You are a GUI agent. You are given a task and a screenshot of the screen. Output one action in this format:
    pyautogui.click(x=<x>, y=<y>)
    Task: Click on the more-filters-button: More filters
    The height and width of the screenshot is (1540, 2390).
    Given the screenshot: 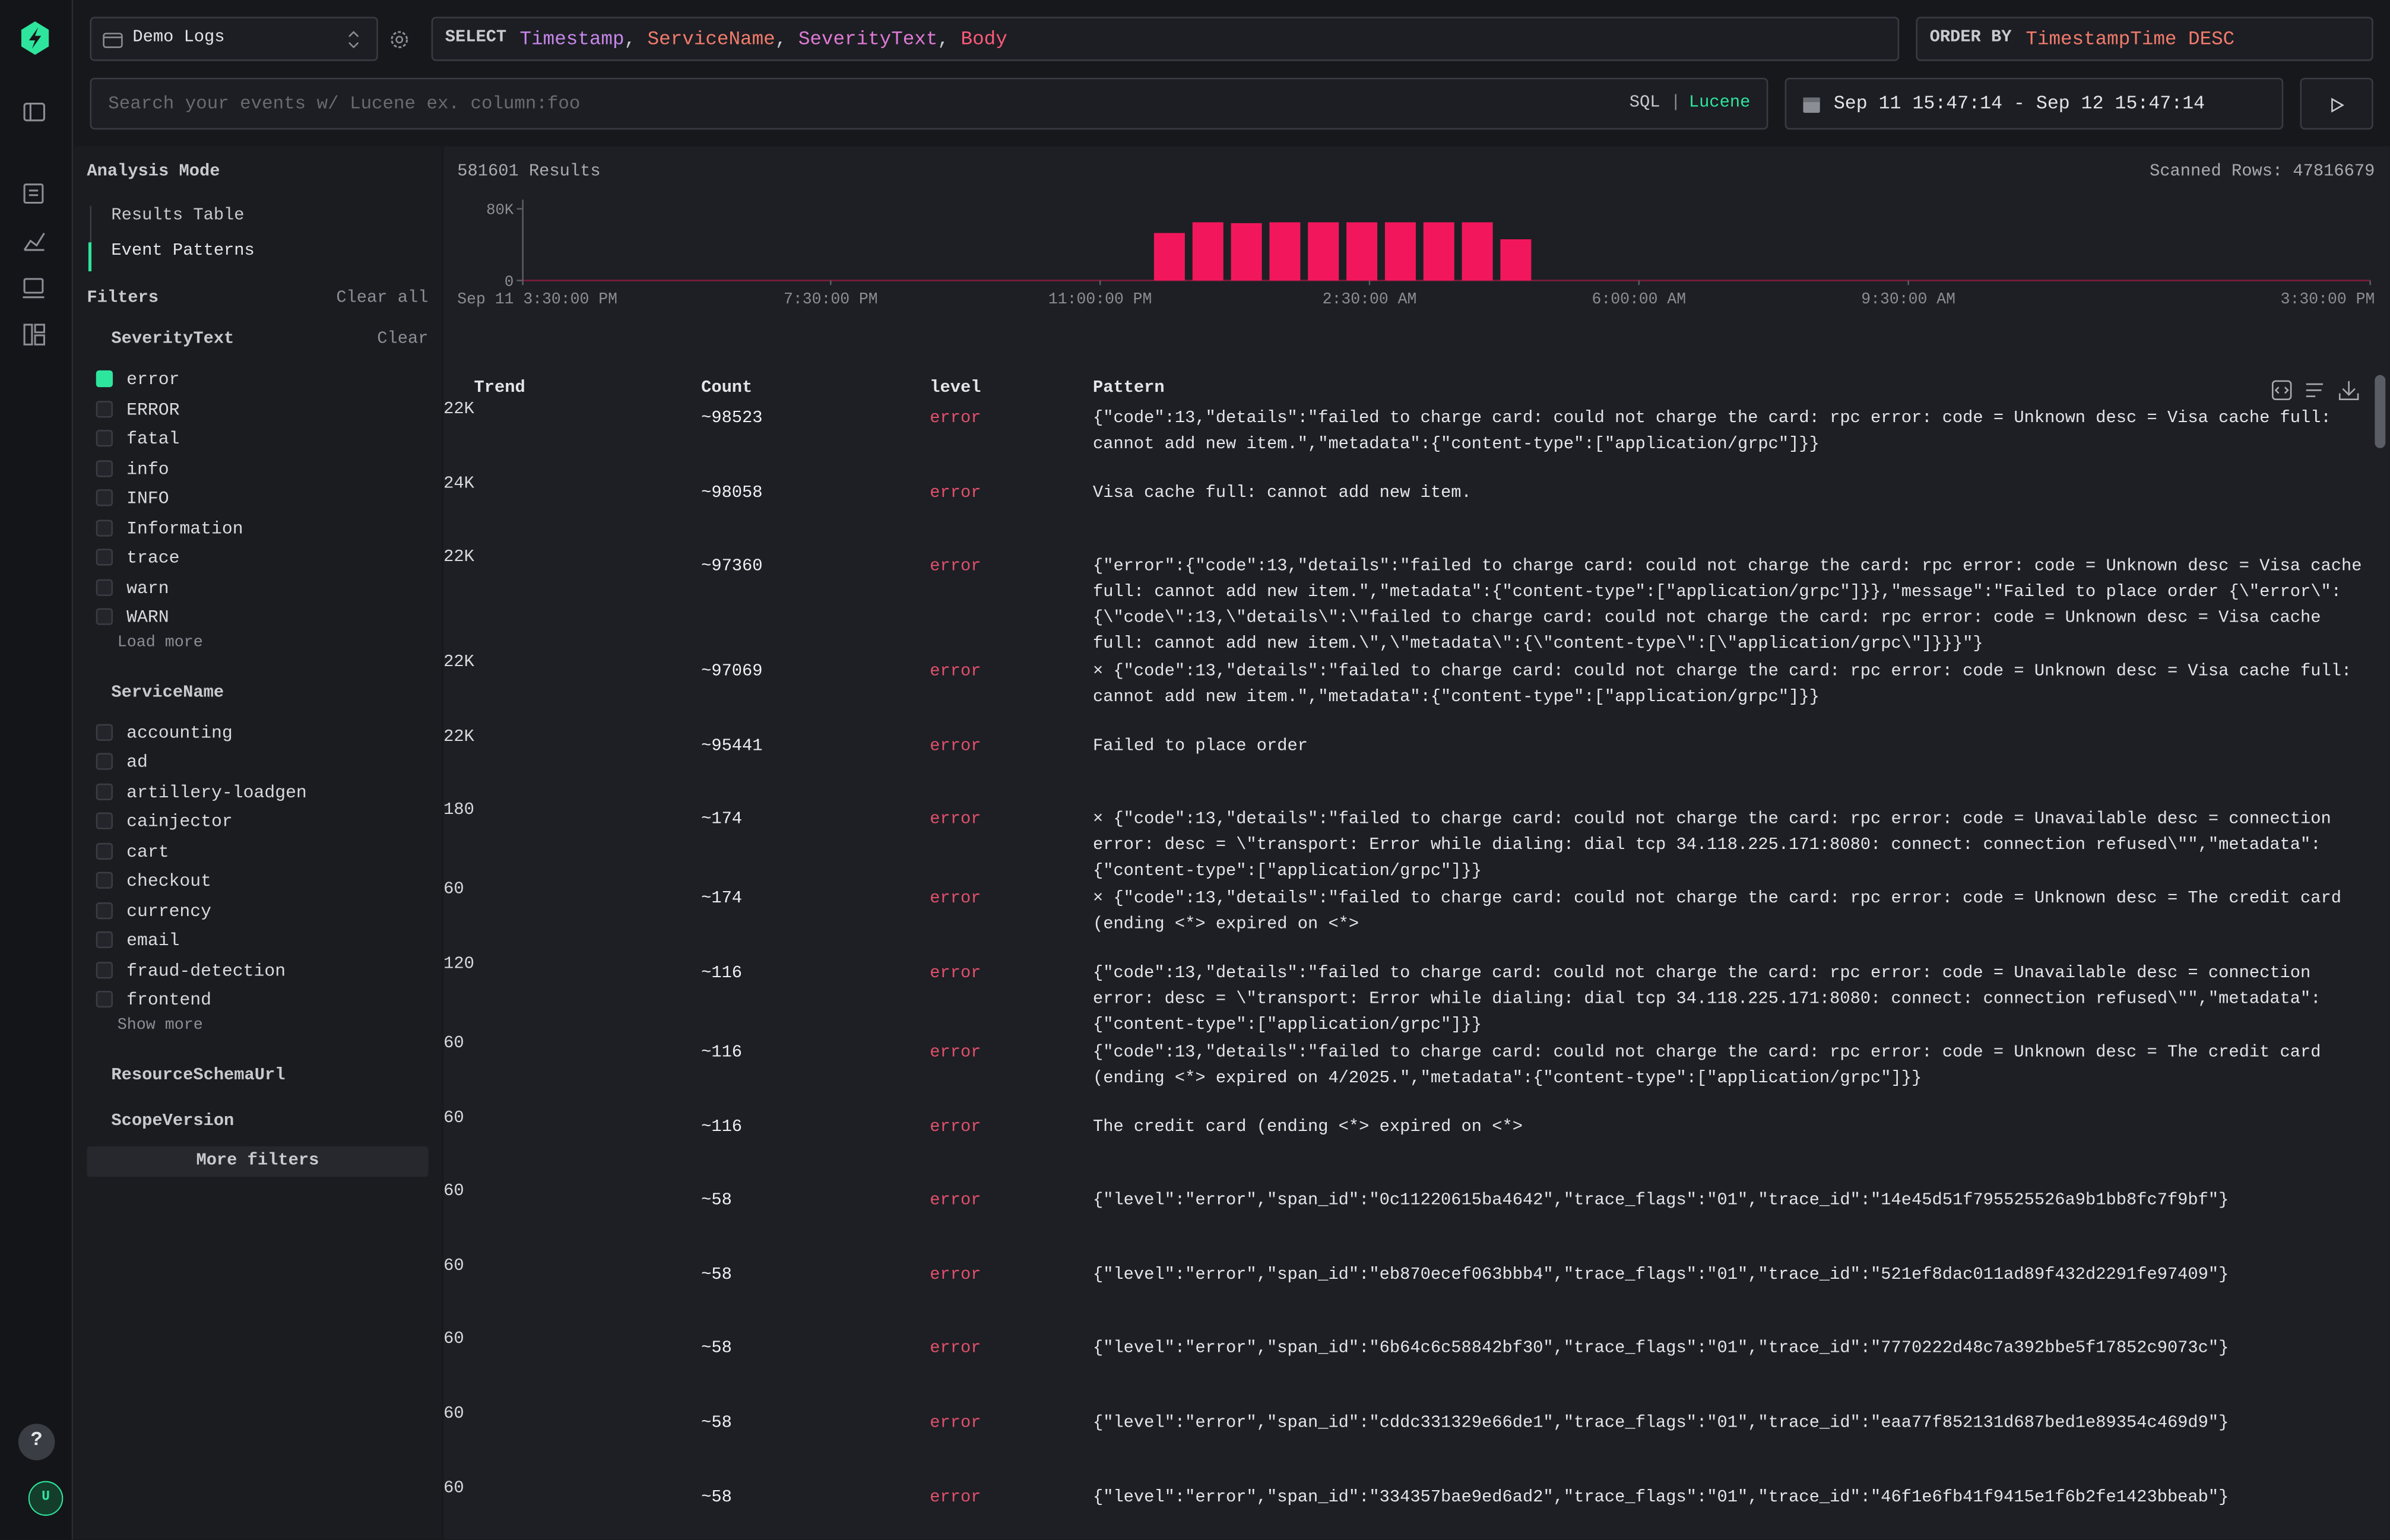 What is the action you would take?
    pyautogui.click(x=257, y=1161)
    